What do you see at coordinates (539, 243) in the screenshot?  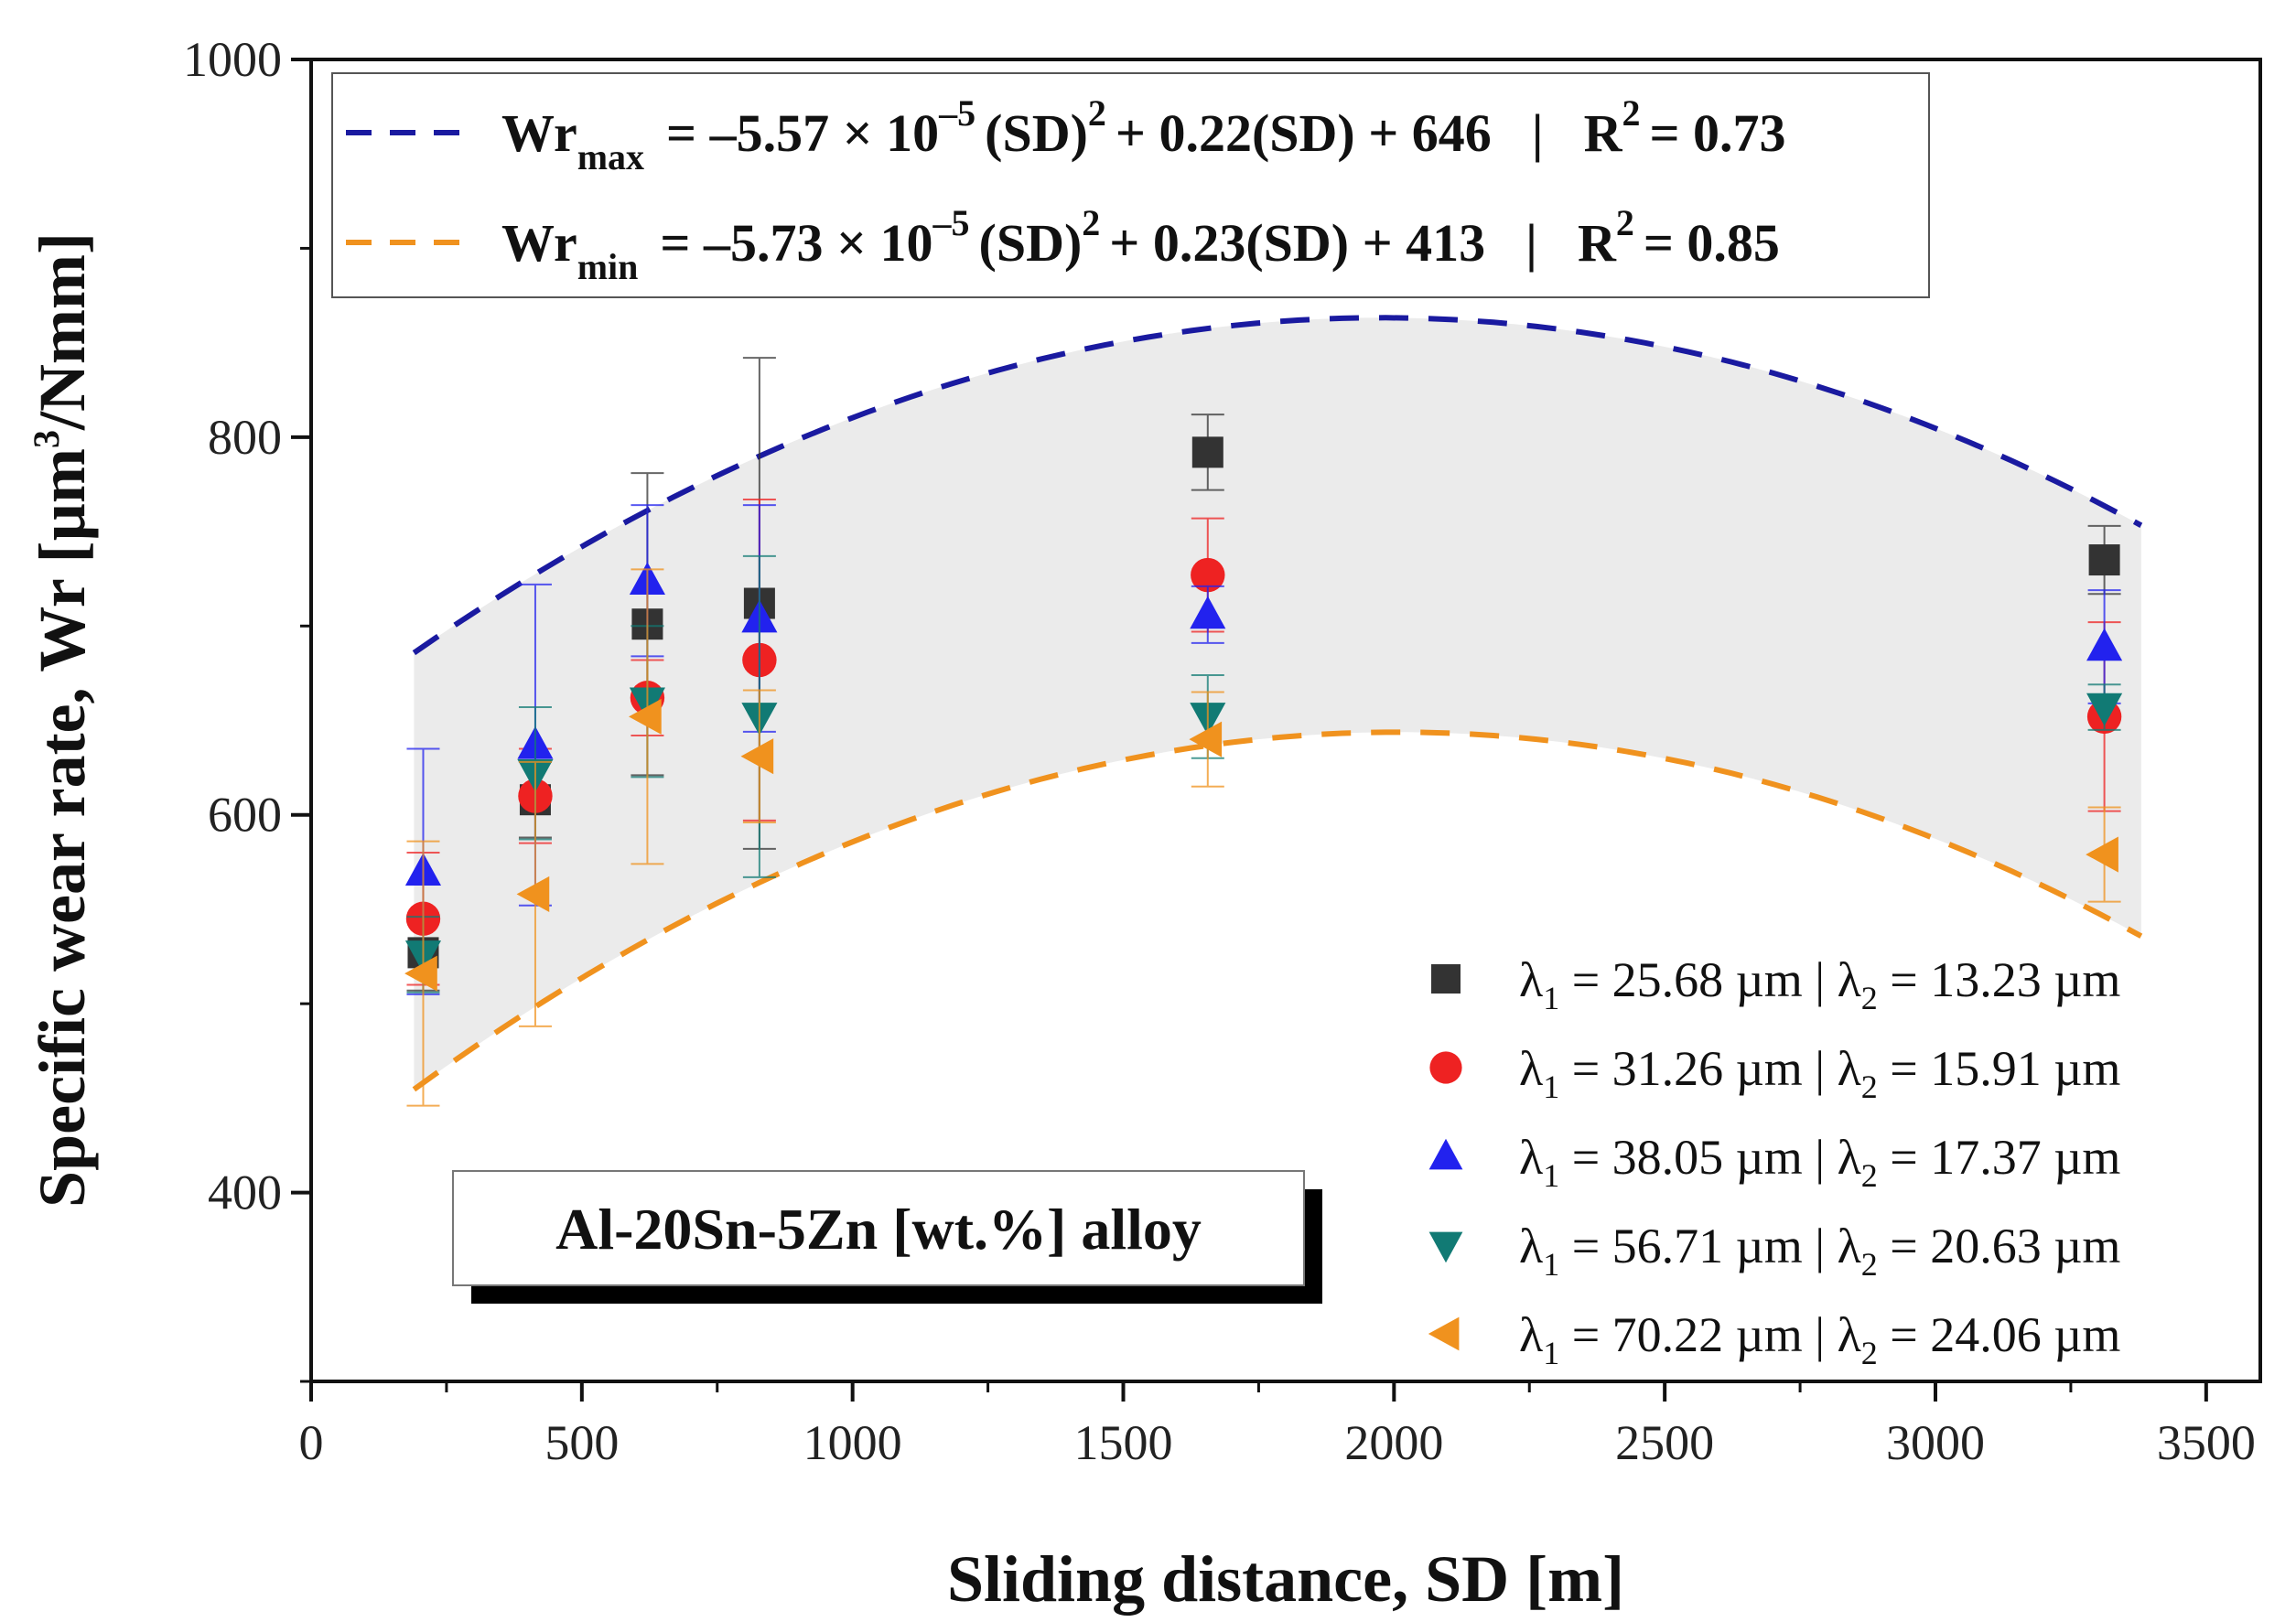 I see `fit-min-label: Wr` at bounding box center [539, 243].